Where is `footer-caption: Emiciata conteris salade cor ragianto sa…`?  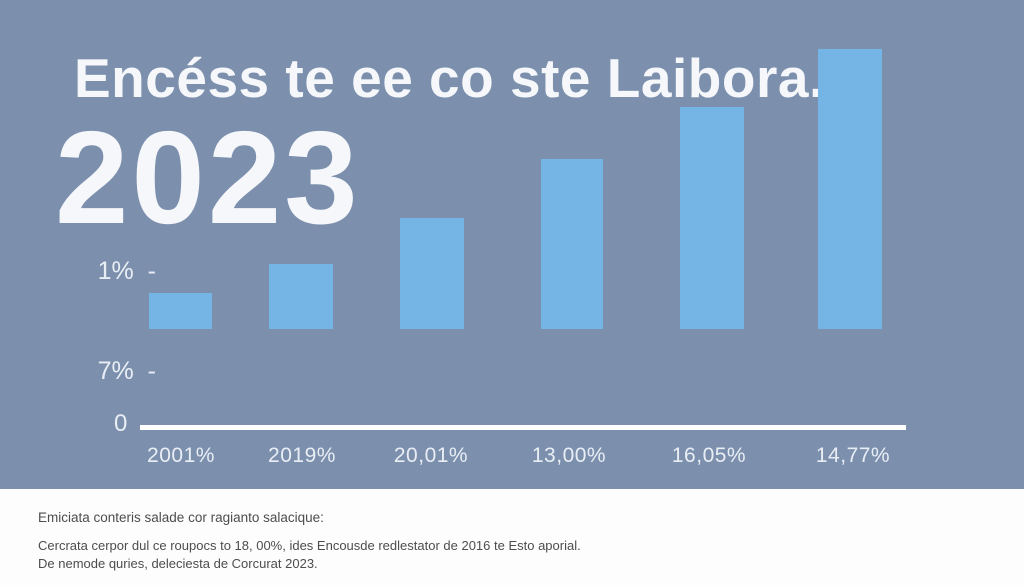 footer-caption: Emiciata conteris salade cor ragianto sa… is located at coordinates (181, 517).